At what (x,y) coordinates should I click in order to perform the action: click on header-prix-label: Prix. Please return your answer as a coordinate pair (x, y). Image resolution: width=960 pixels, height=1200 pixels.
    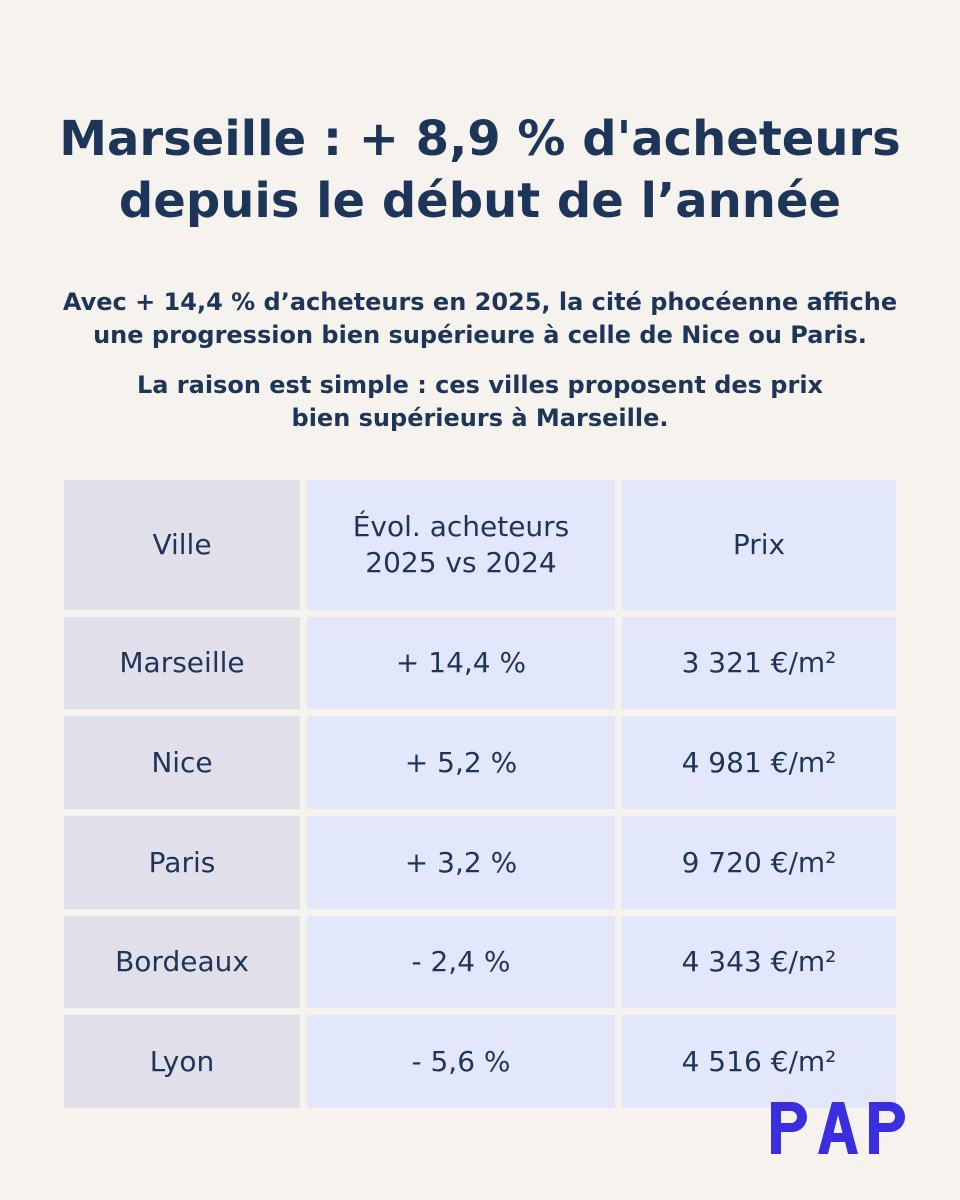
    Looking at the image, I should click on (759, 544).